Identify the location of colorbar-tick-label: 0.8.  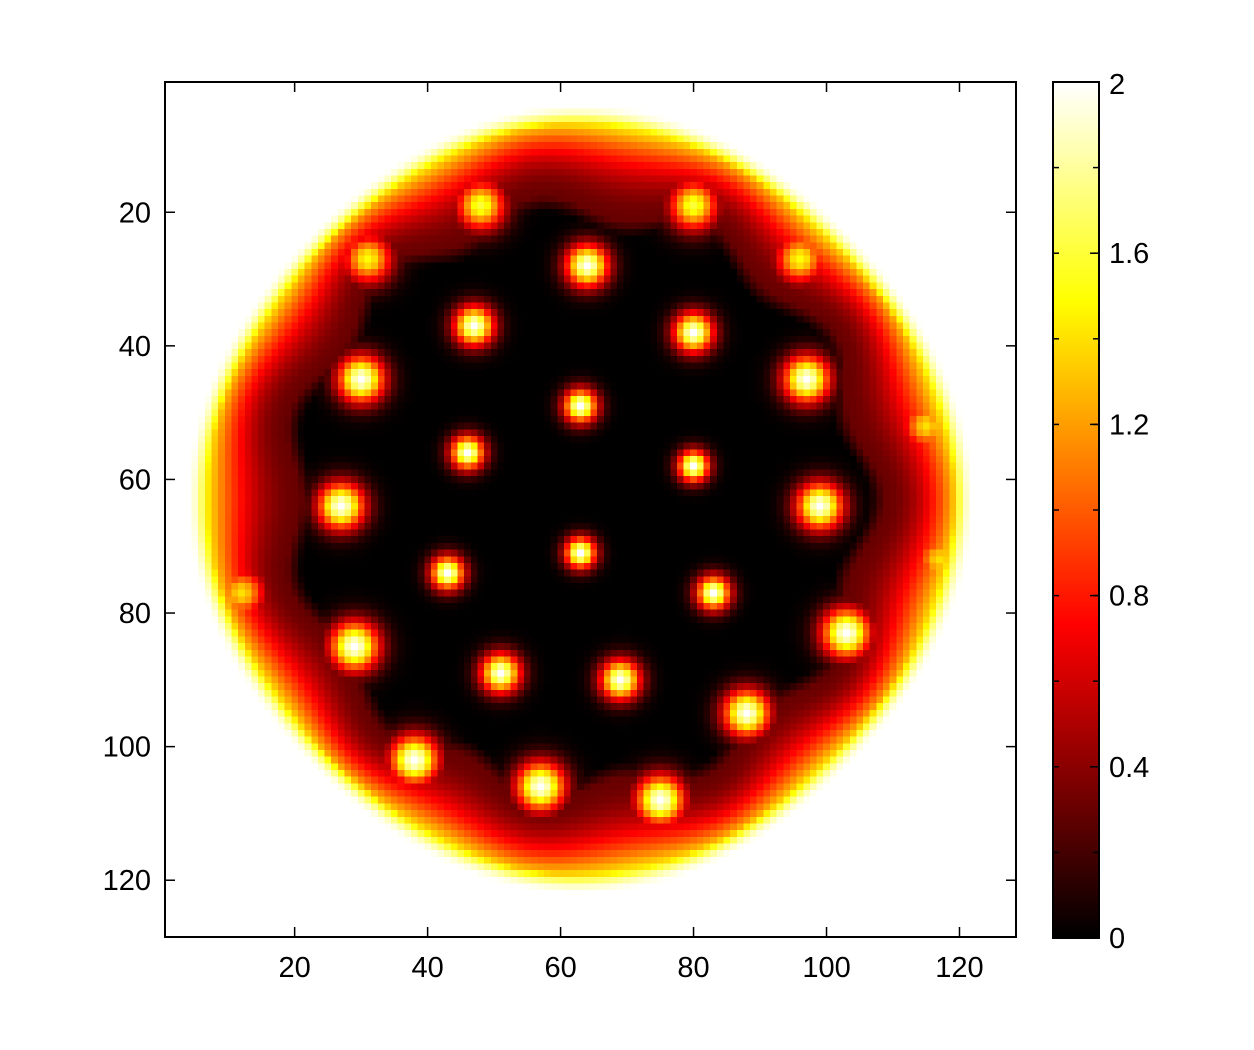
(1129, 597).